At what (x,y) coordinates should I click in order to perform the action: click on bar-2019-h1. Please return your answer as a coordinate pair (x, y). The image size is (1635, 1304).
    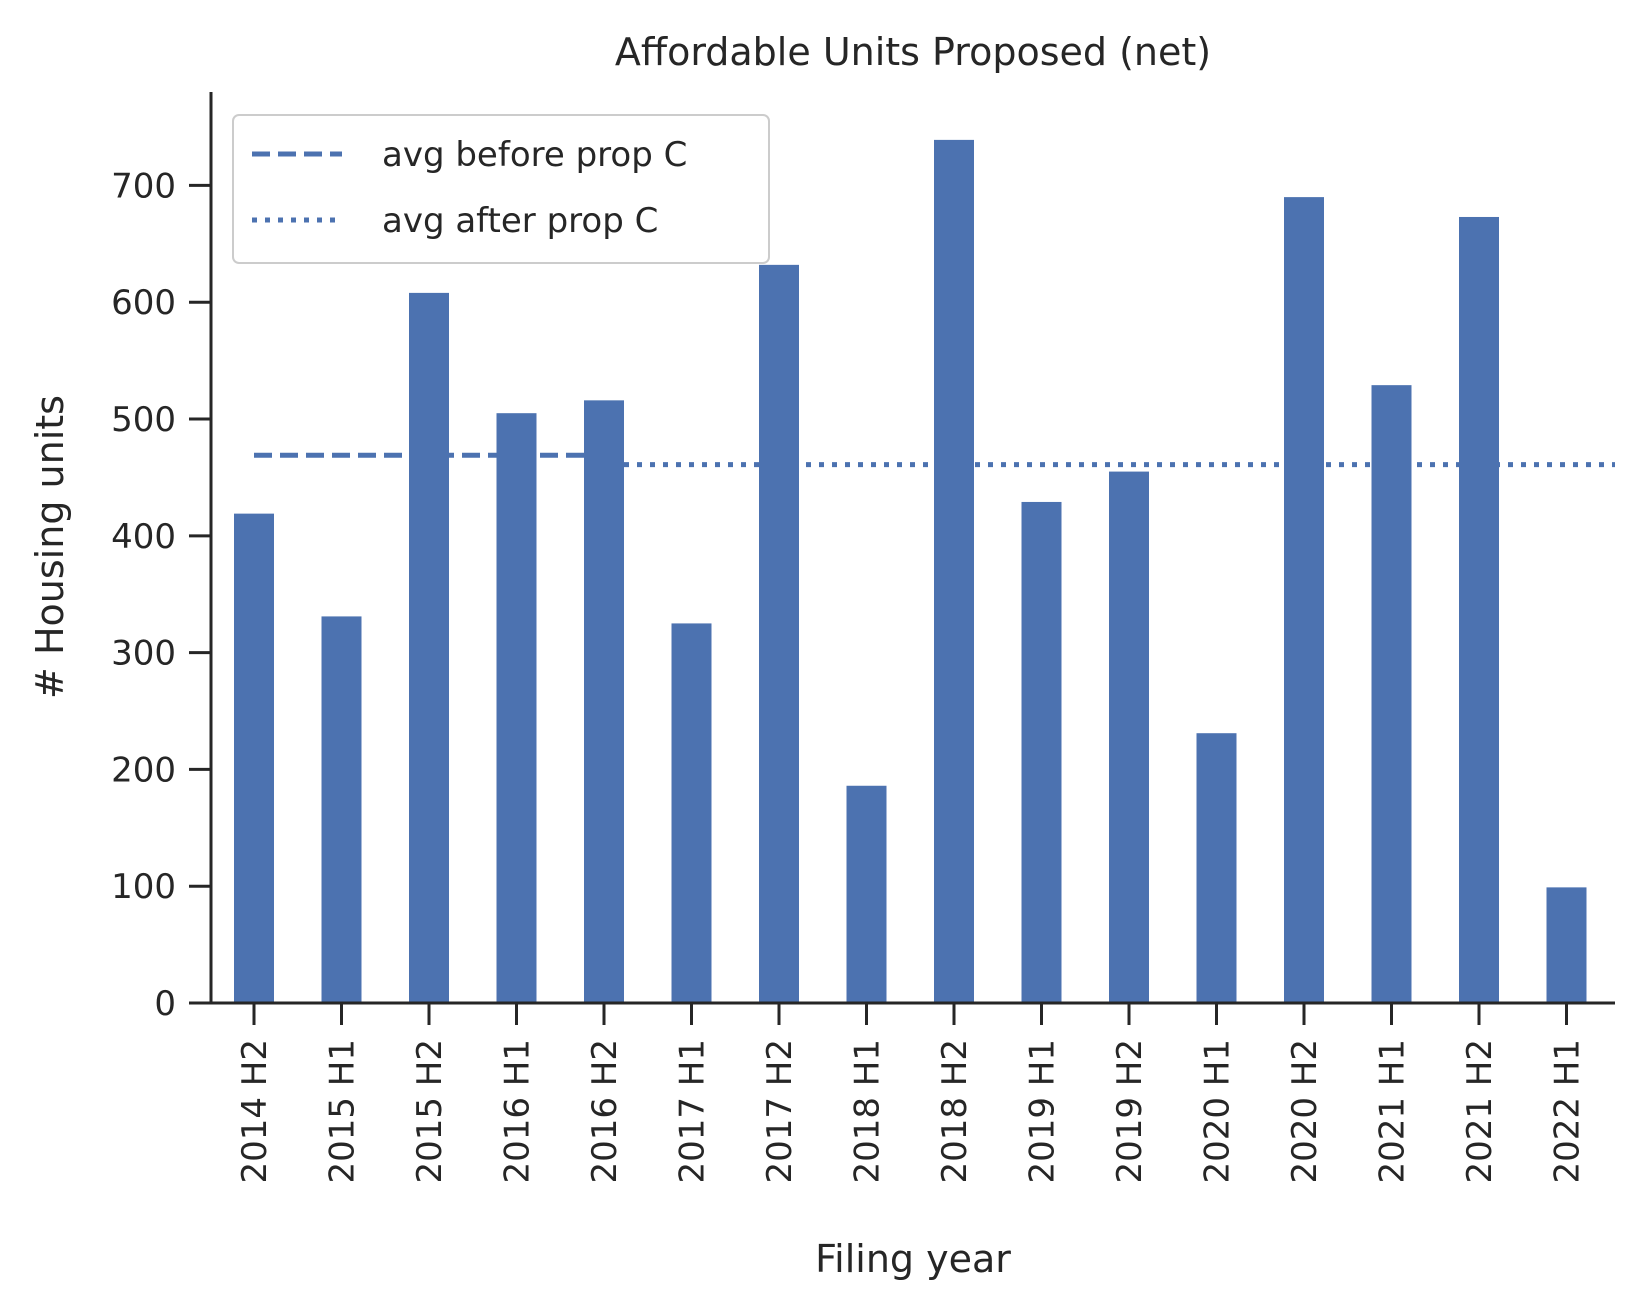
    Looking at the image, I should click on (1041, 752).